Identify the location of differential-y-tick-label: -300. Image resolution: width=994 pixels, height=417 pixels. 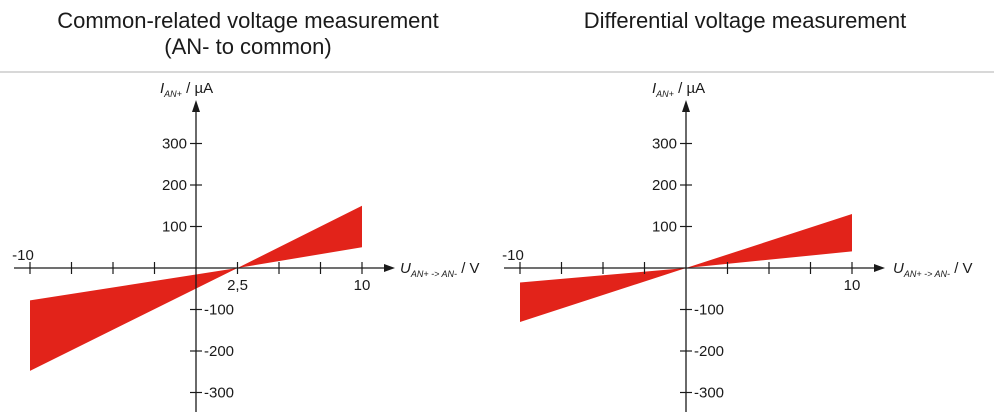
(709, 393).